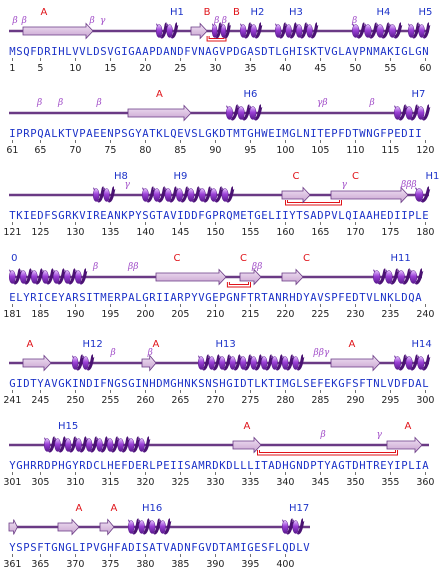  Describe the element at coordinates (40, 314) in the screenshot. I see `residue-number: 185` at that location.